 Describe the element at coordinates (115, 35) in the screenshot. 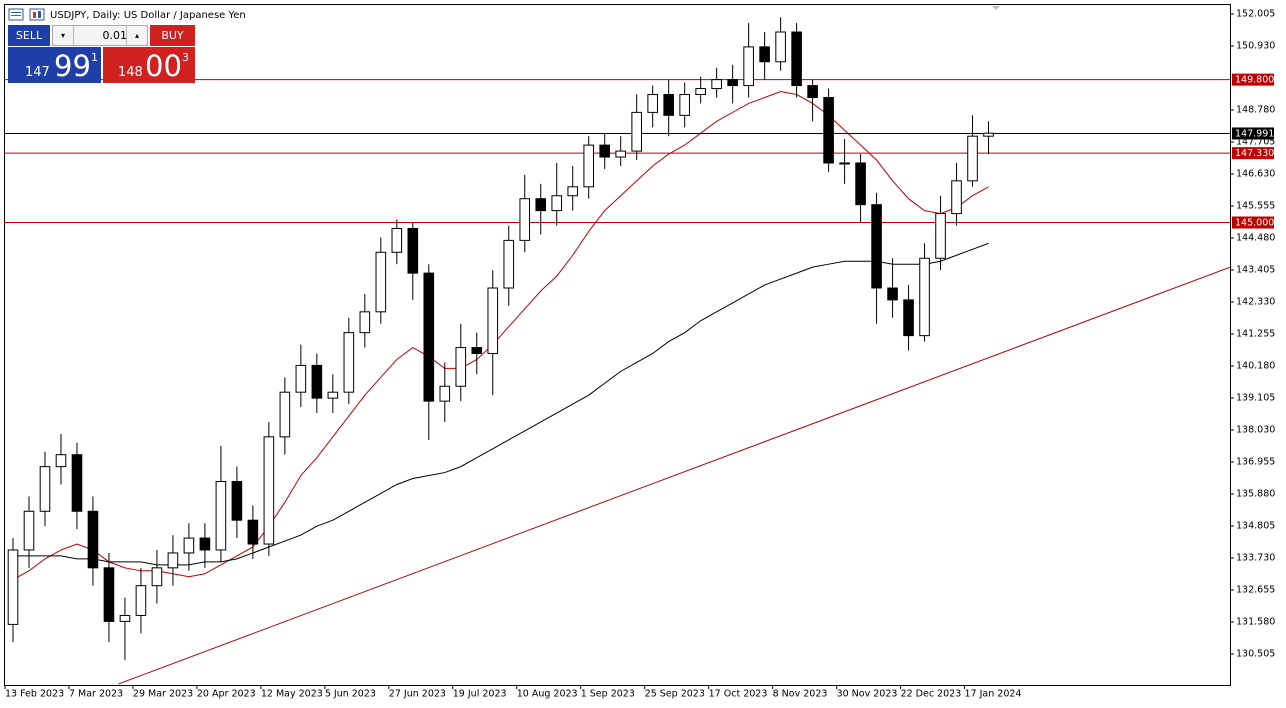

I see `lot-value: 0.01` at that location.